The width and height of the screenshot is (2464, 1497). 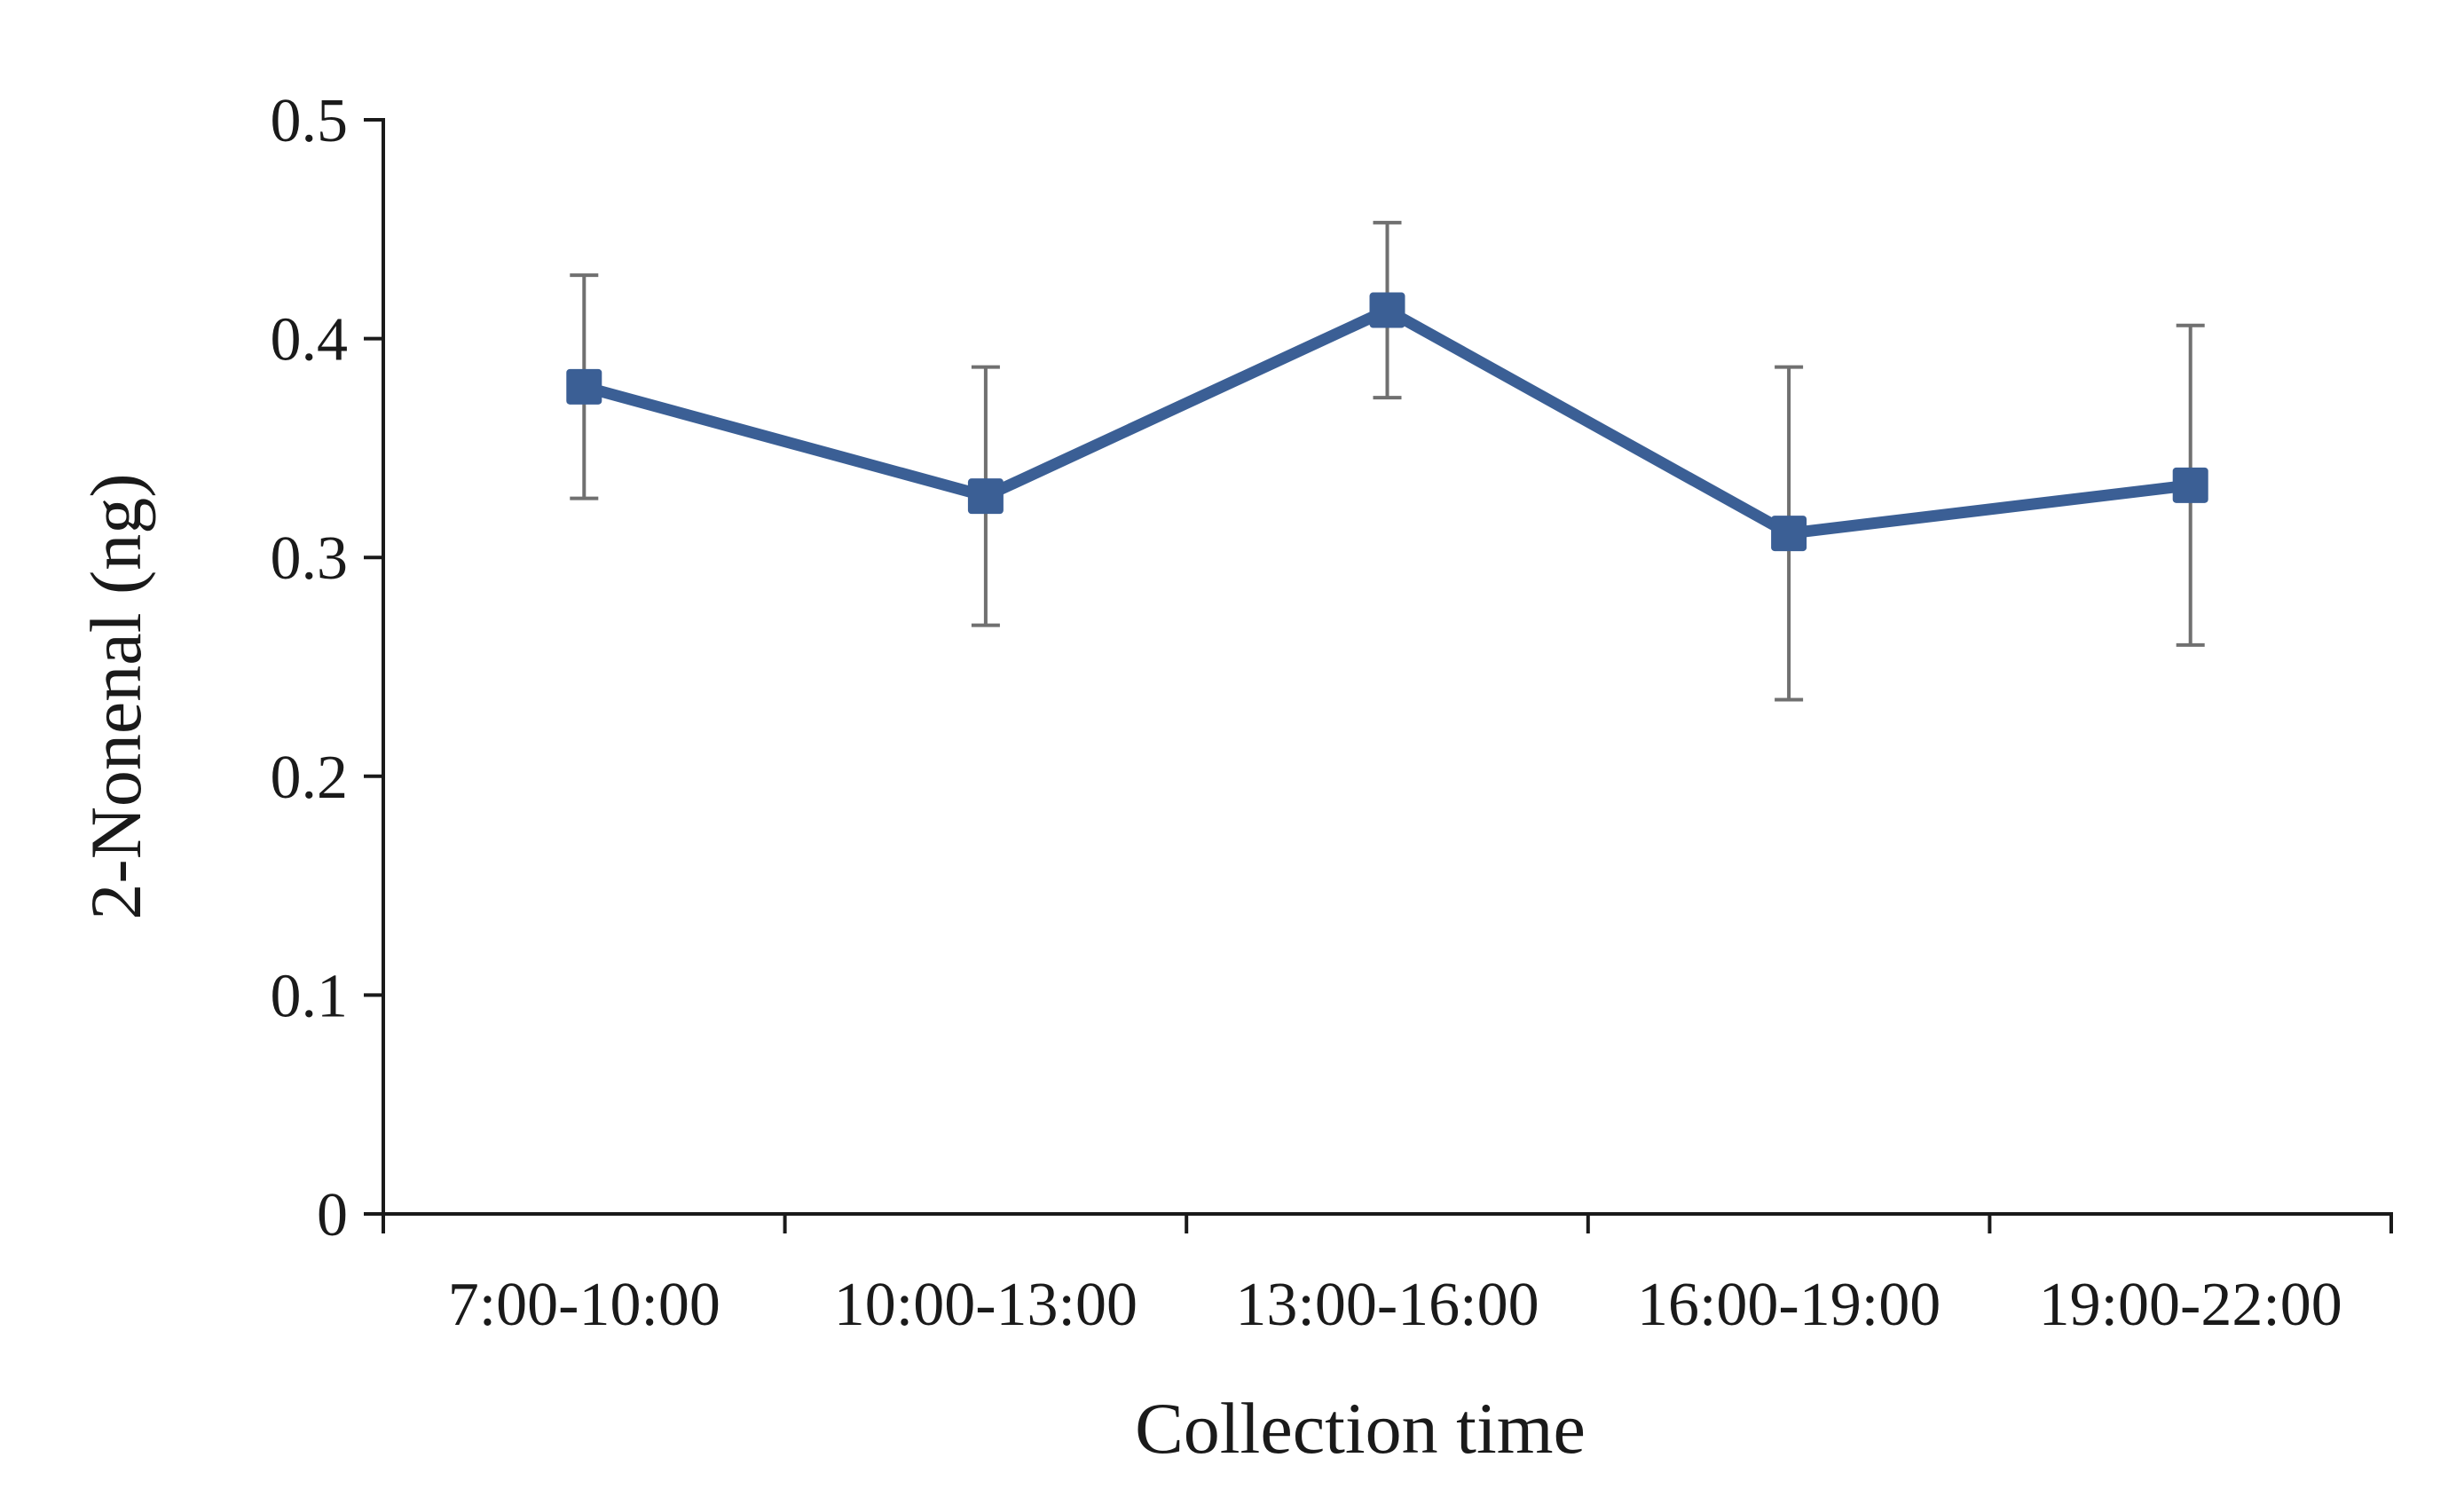 I want to click on x-tick-label: 13:00-16:00, so click(x=1387, y=1305).